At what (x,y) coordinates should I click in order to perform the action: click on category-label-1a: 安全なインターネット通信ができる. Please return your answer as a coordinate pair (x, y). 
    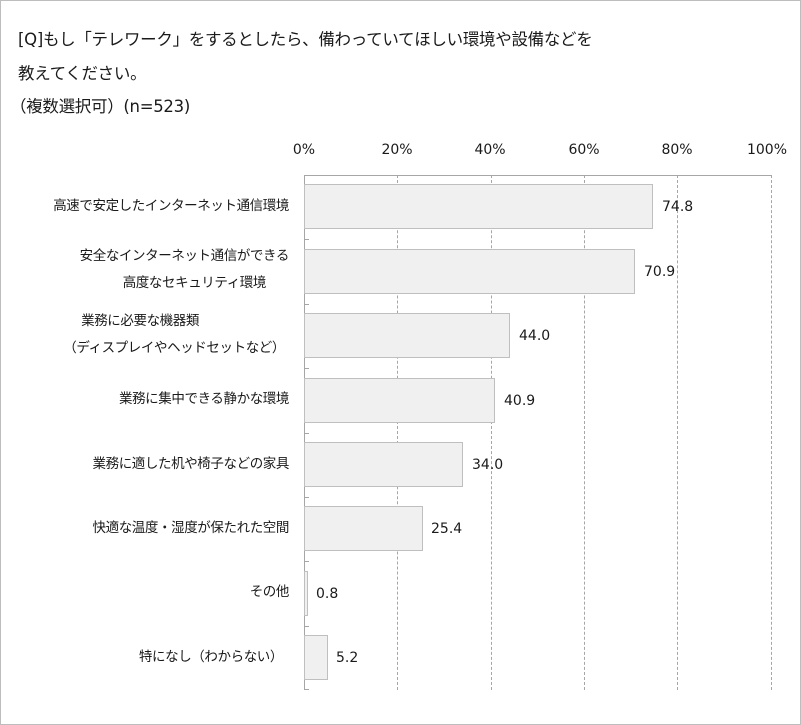
    Looking at the image, I should click on (184, 256).